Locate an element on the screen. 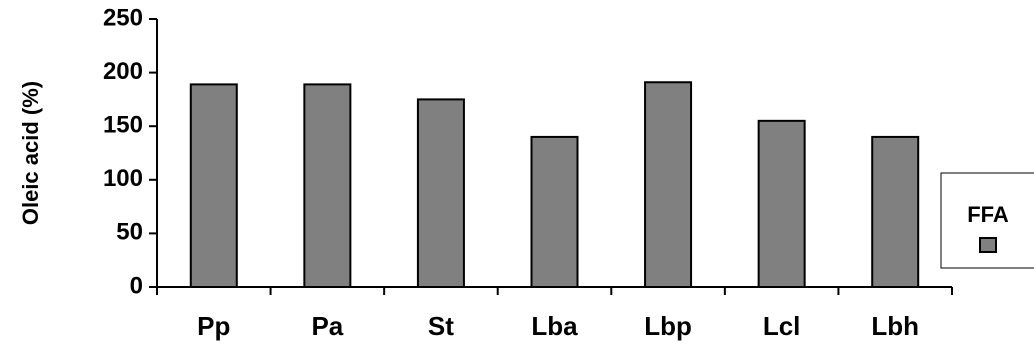 The height and width of the screenshot is (345, 1034). legend-label: FFA is located at coordinates (988, 214).